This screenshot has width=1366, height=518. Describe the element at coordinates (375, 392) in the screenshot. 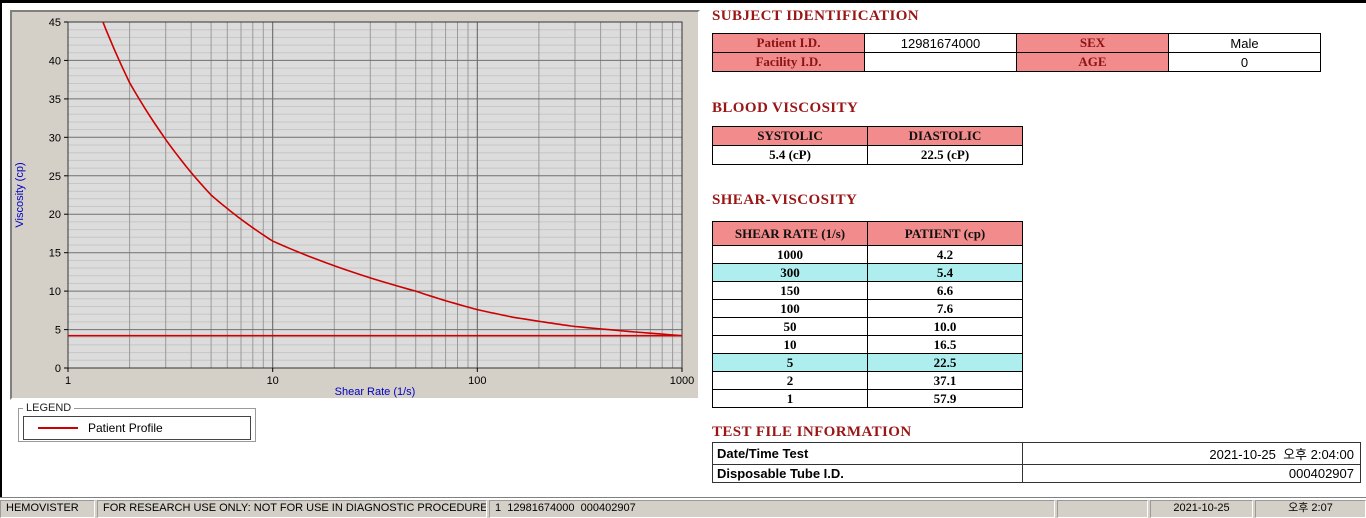

I see `svg-text: Shear Rate (1/s)` at that location.